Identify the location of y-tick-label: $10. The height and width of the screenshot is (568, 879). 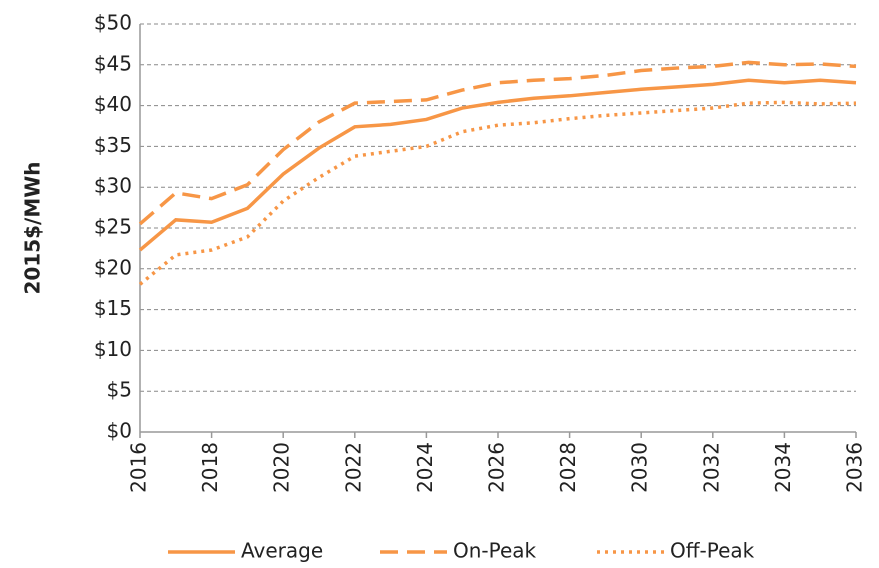
(113, 349).